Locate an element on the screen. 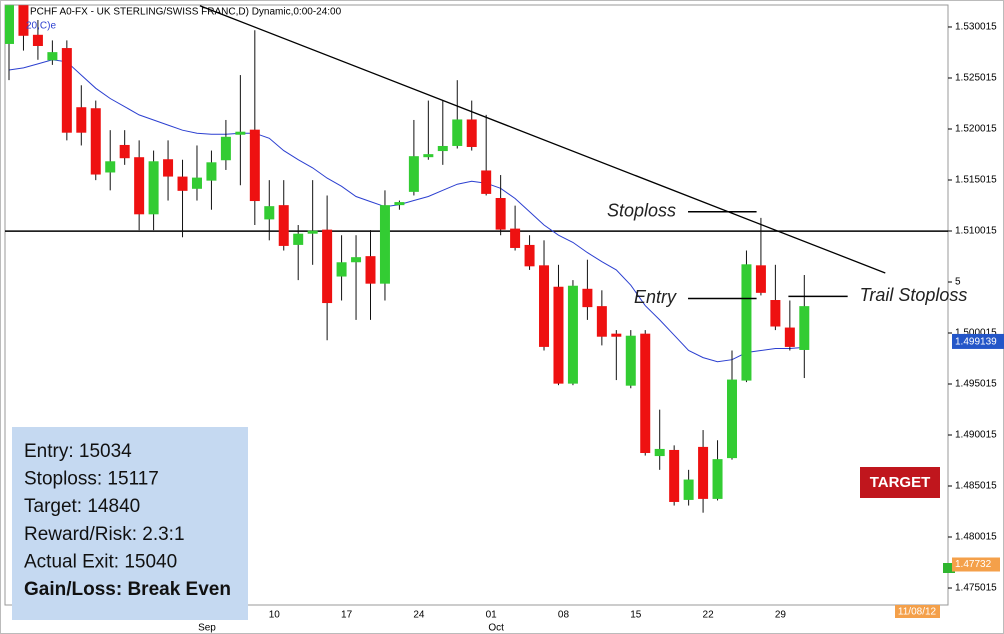 This screenshot has height=634, width=1004. date-box is located at coordinates (917, 611).